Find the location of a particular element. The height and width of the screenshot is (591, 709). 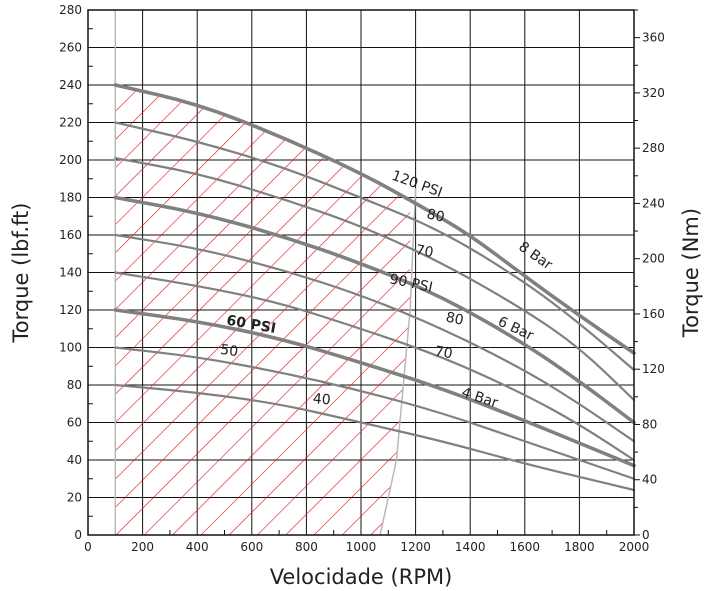

y-tick-label-left-1: 20 is located at coordinates (74, 498).